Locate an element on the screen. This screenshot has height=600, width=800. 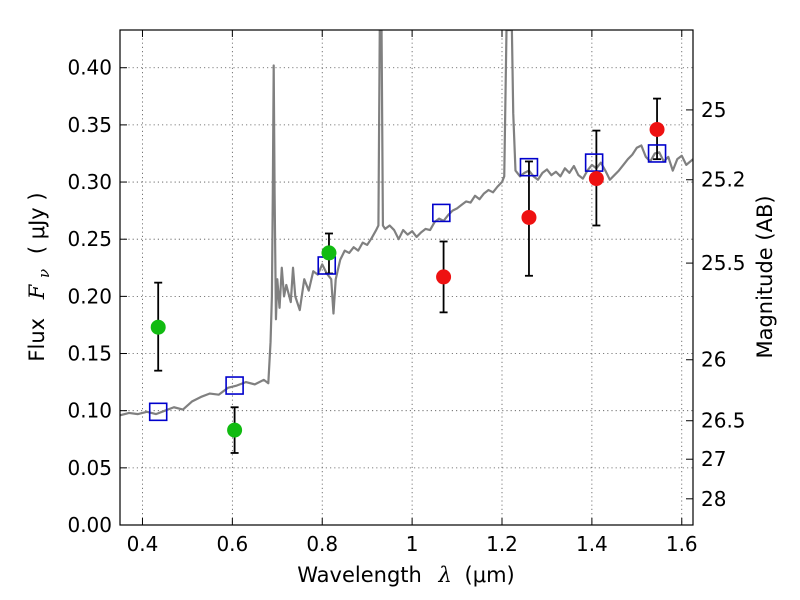
y2-tick-label: 26.5 is located at coordinates (723, 421).